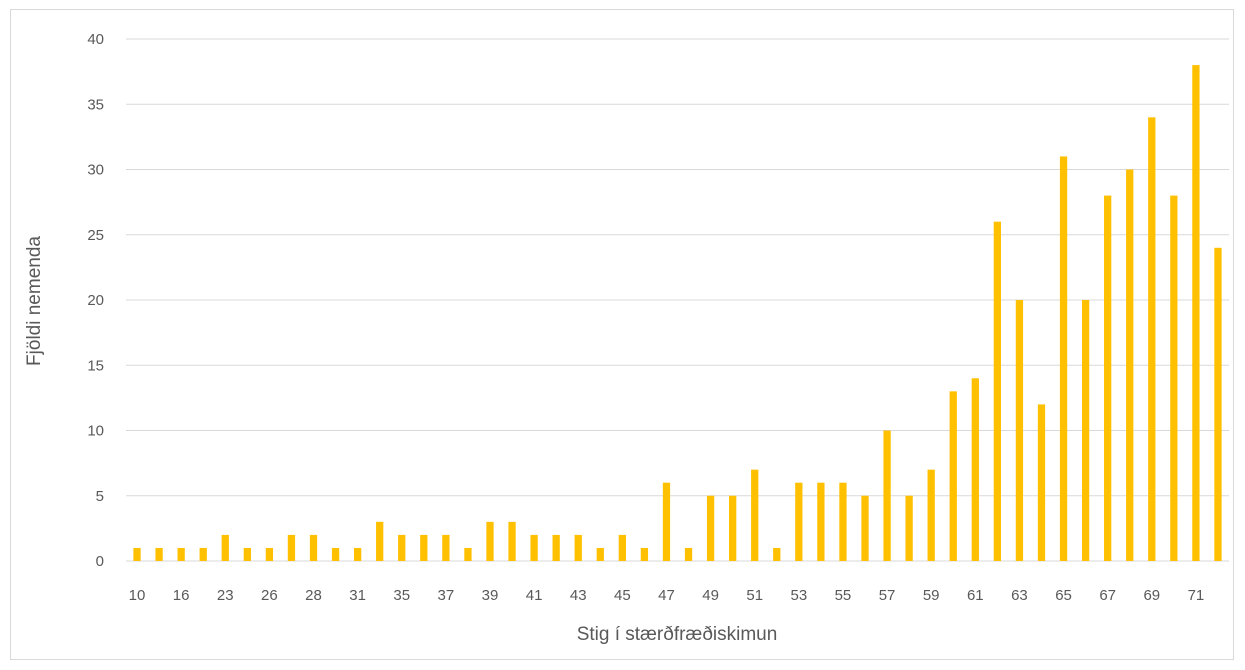  What do you see at coordinates (95, 431) in the screenshot?
I see `y-tick-label: 10` at bounding box center [95, 431].